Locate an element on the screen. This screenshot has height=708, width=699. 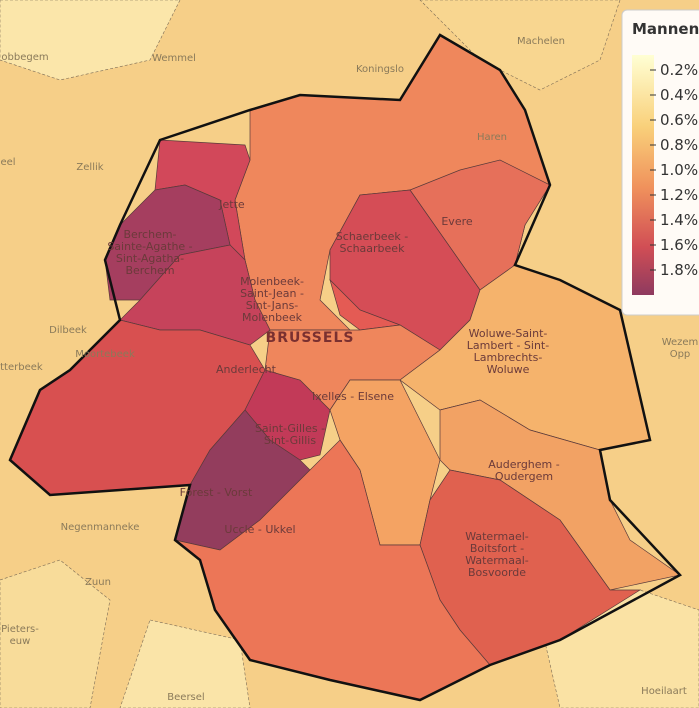
place-label: euw is located at coordinates (20, 641).